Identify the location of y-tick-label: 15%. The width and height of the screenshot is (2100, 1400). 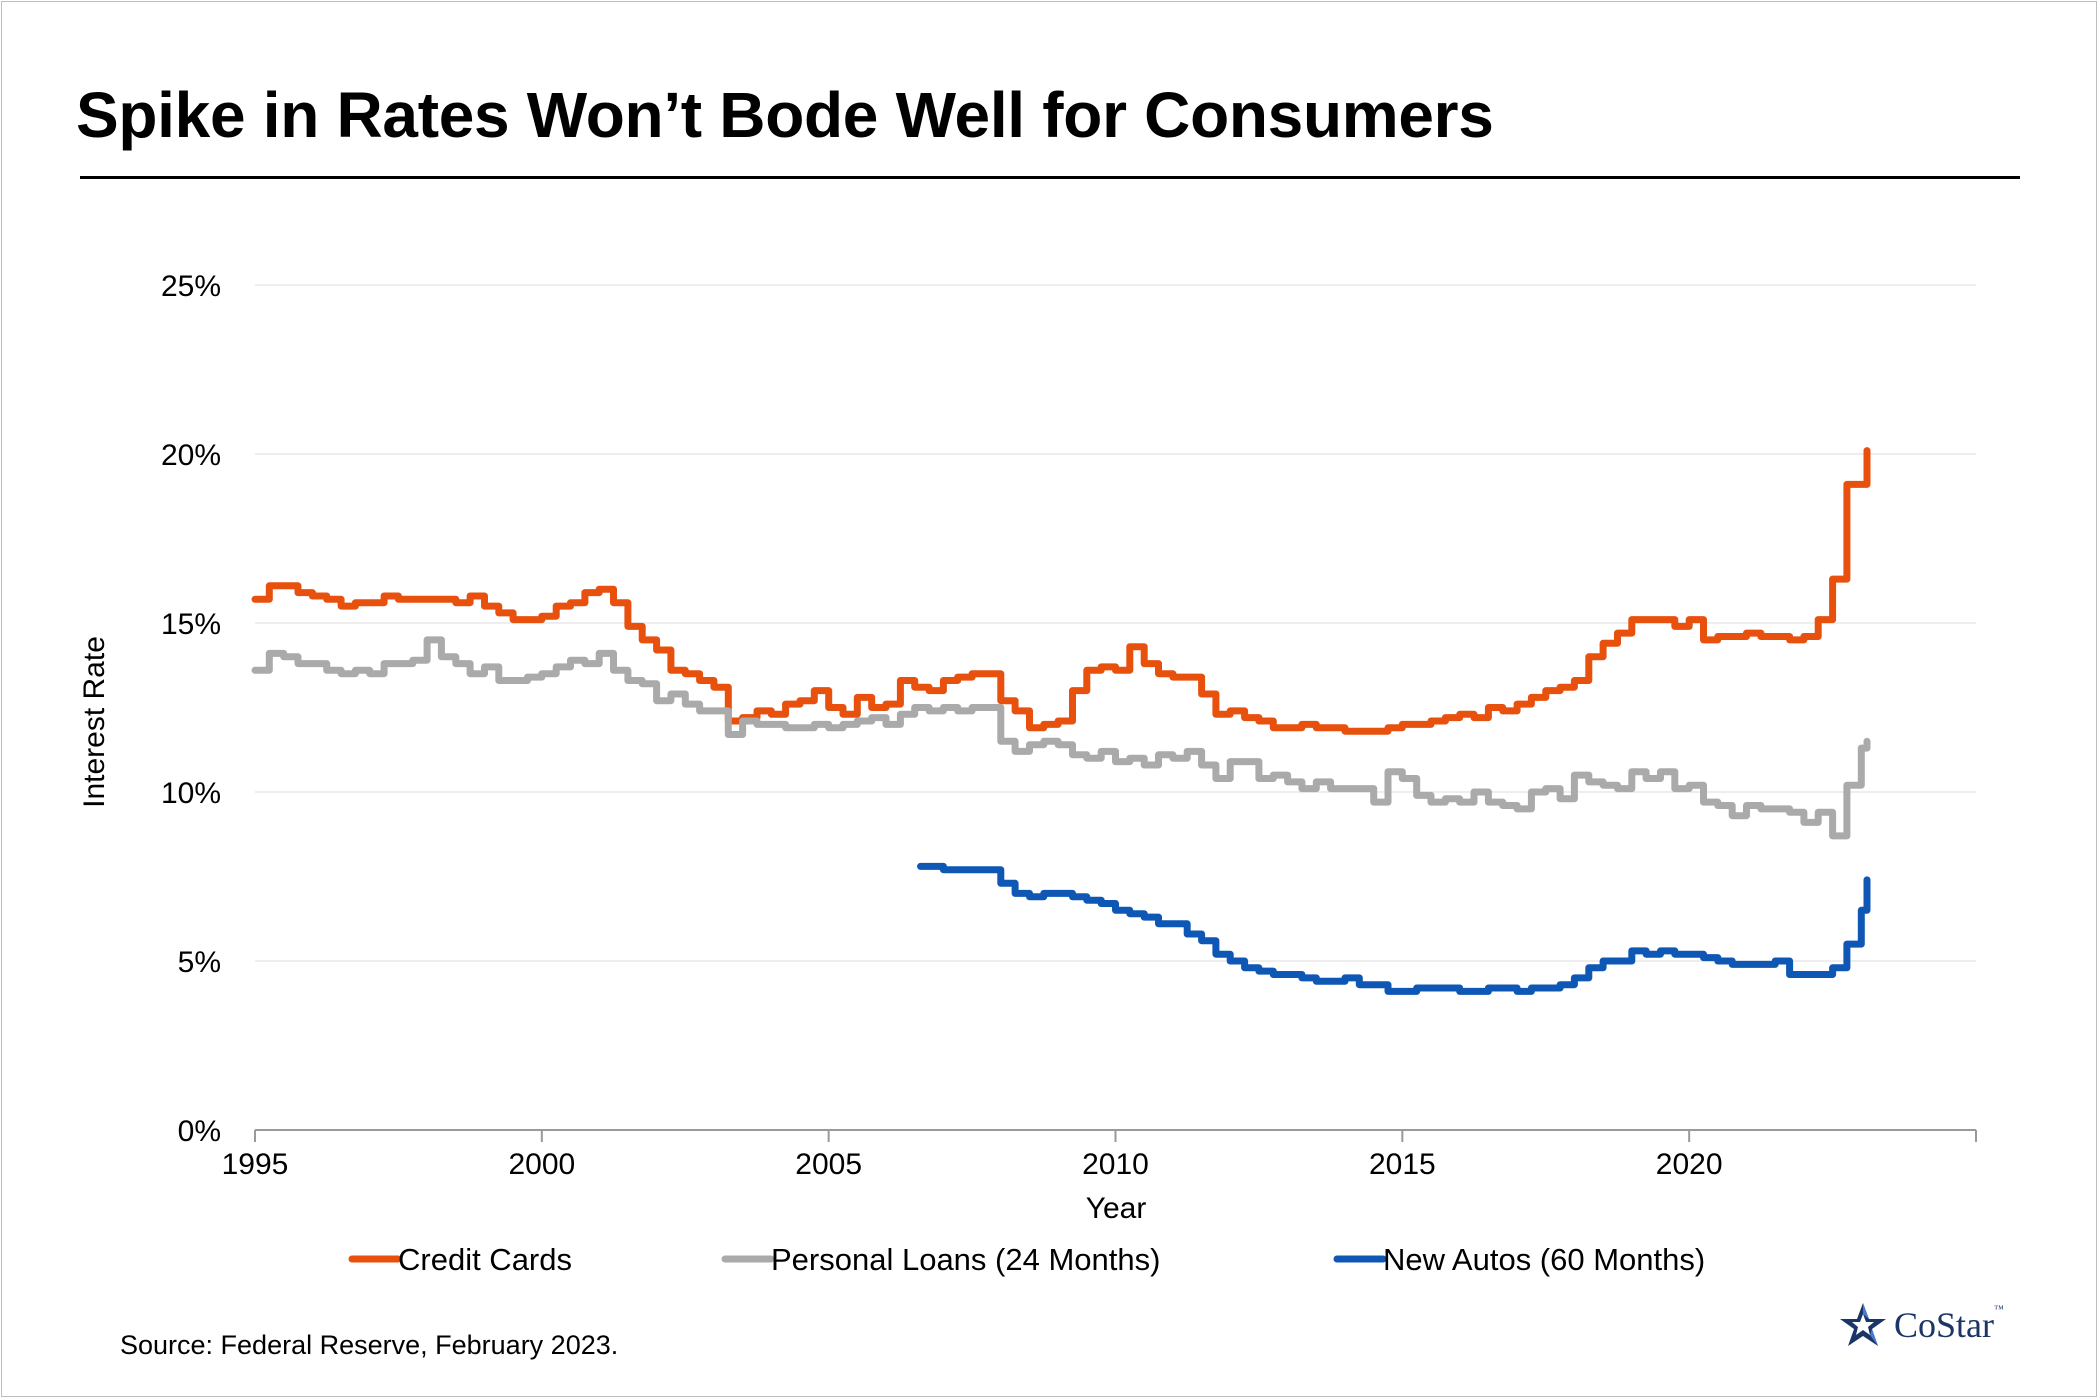
(191, 624).